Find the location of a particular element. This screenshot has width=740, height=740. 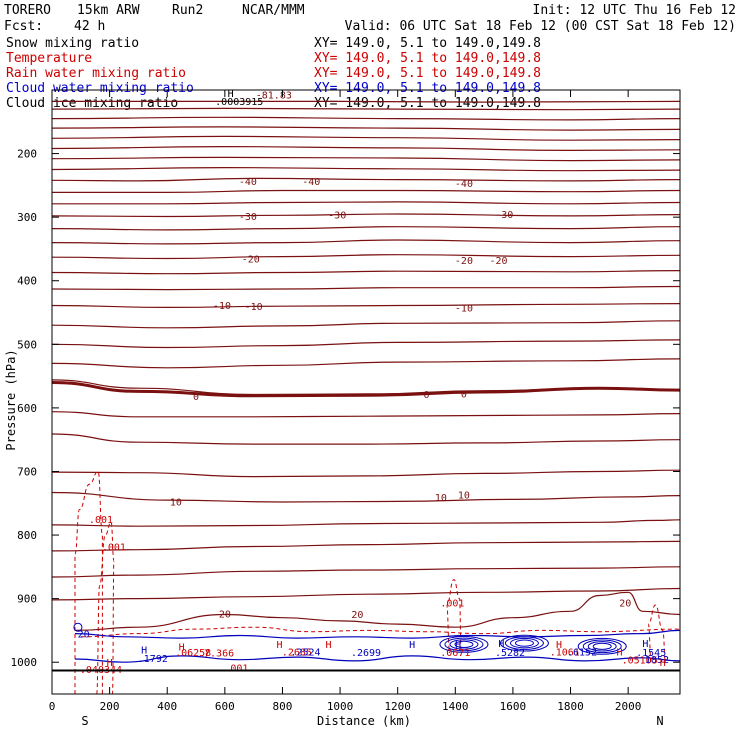

rain-contour-label: .2685 is located at coordinates (297, 652).